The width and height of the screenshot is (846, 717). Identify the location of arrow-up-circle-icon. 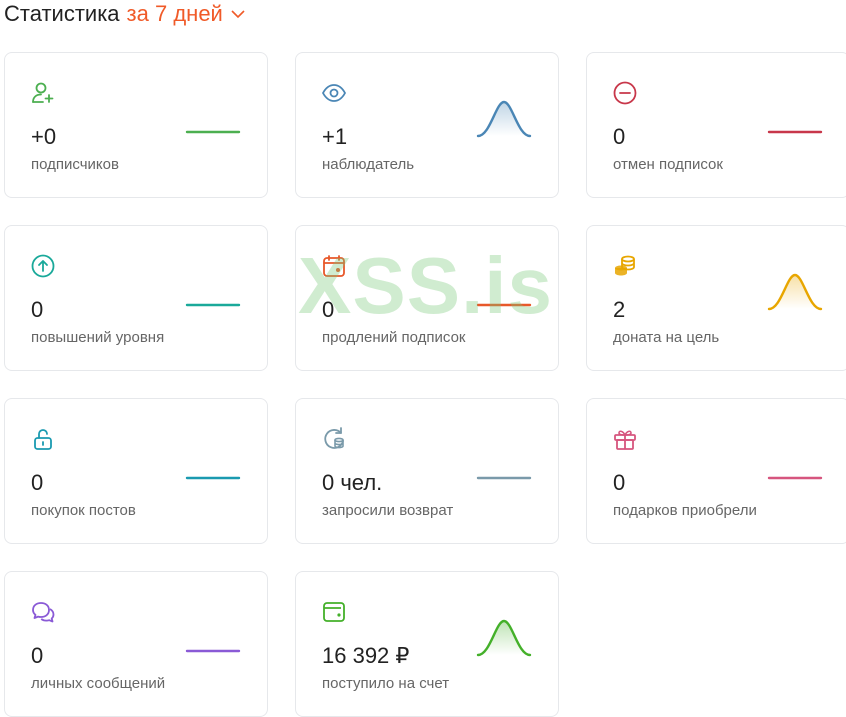
(43, 266).